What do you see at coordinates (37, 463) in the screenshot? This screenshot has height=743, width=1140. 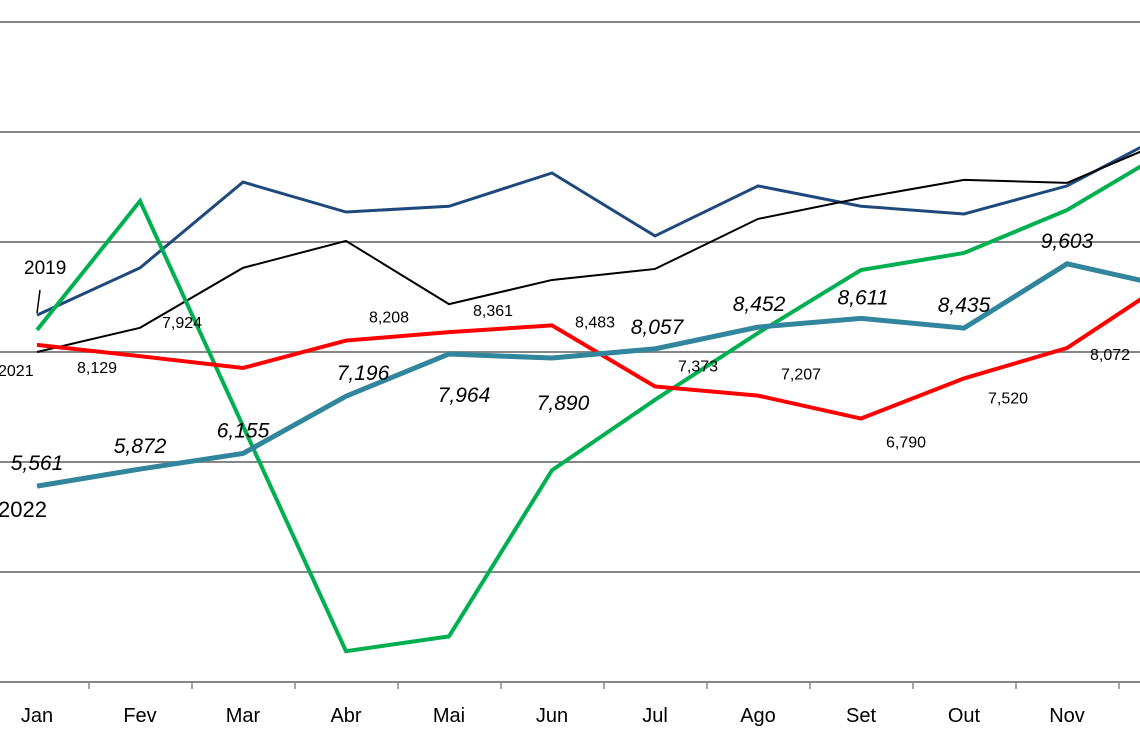 I see `data-label: 5,561` at bounding box center [37, 463].